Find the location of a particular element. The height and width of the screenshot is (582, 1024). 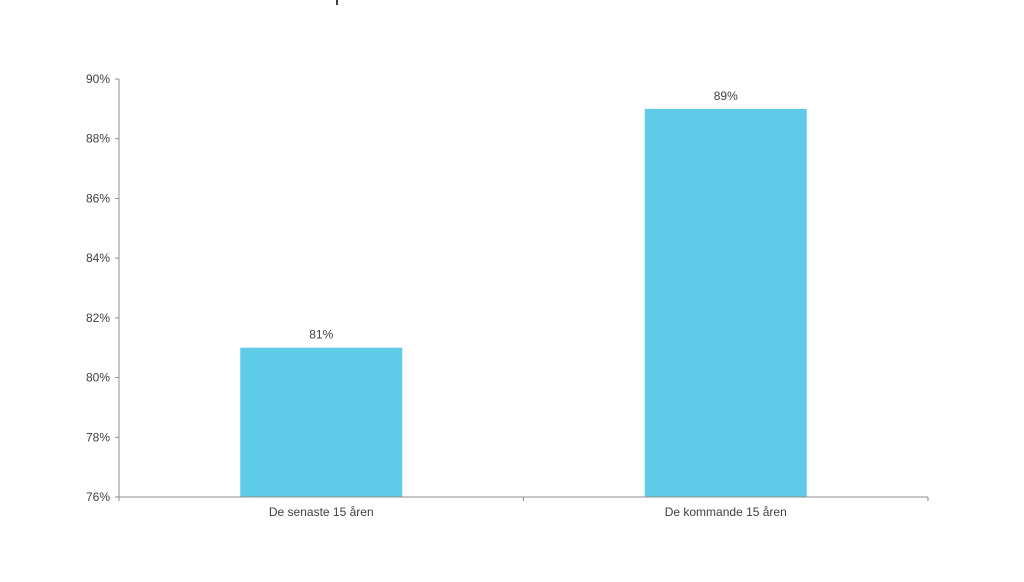

y-tick-label: 78% is located at coordinates (98, 437).